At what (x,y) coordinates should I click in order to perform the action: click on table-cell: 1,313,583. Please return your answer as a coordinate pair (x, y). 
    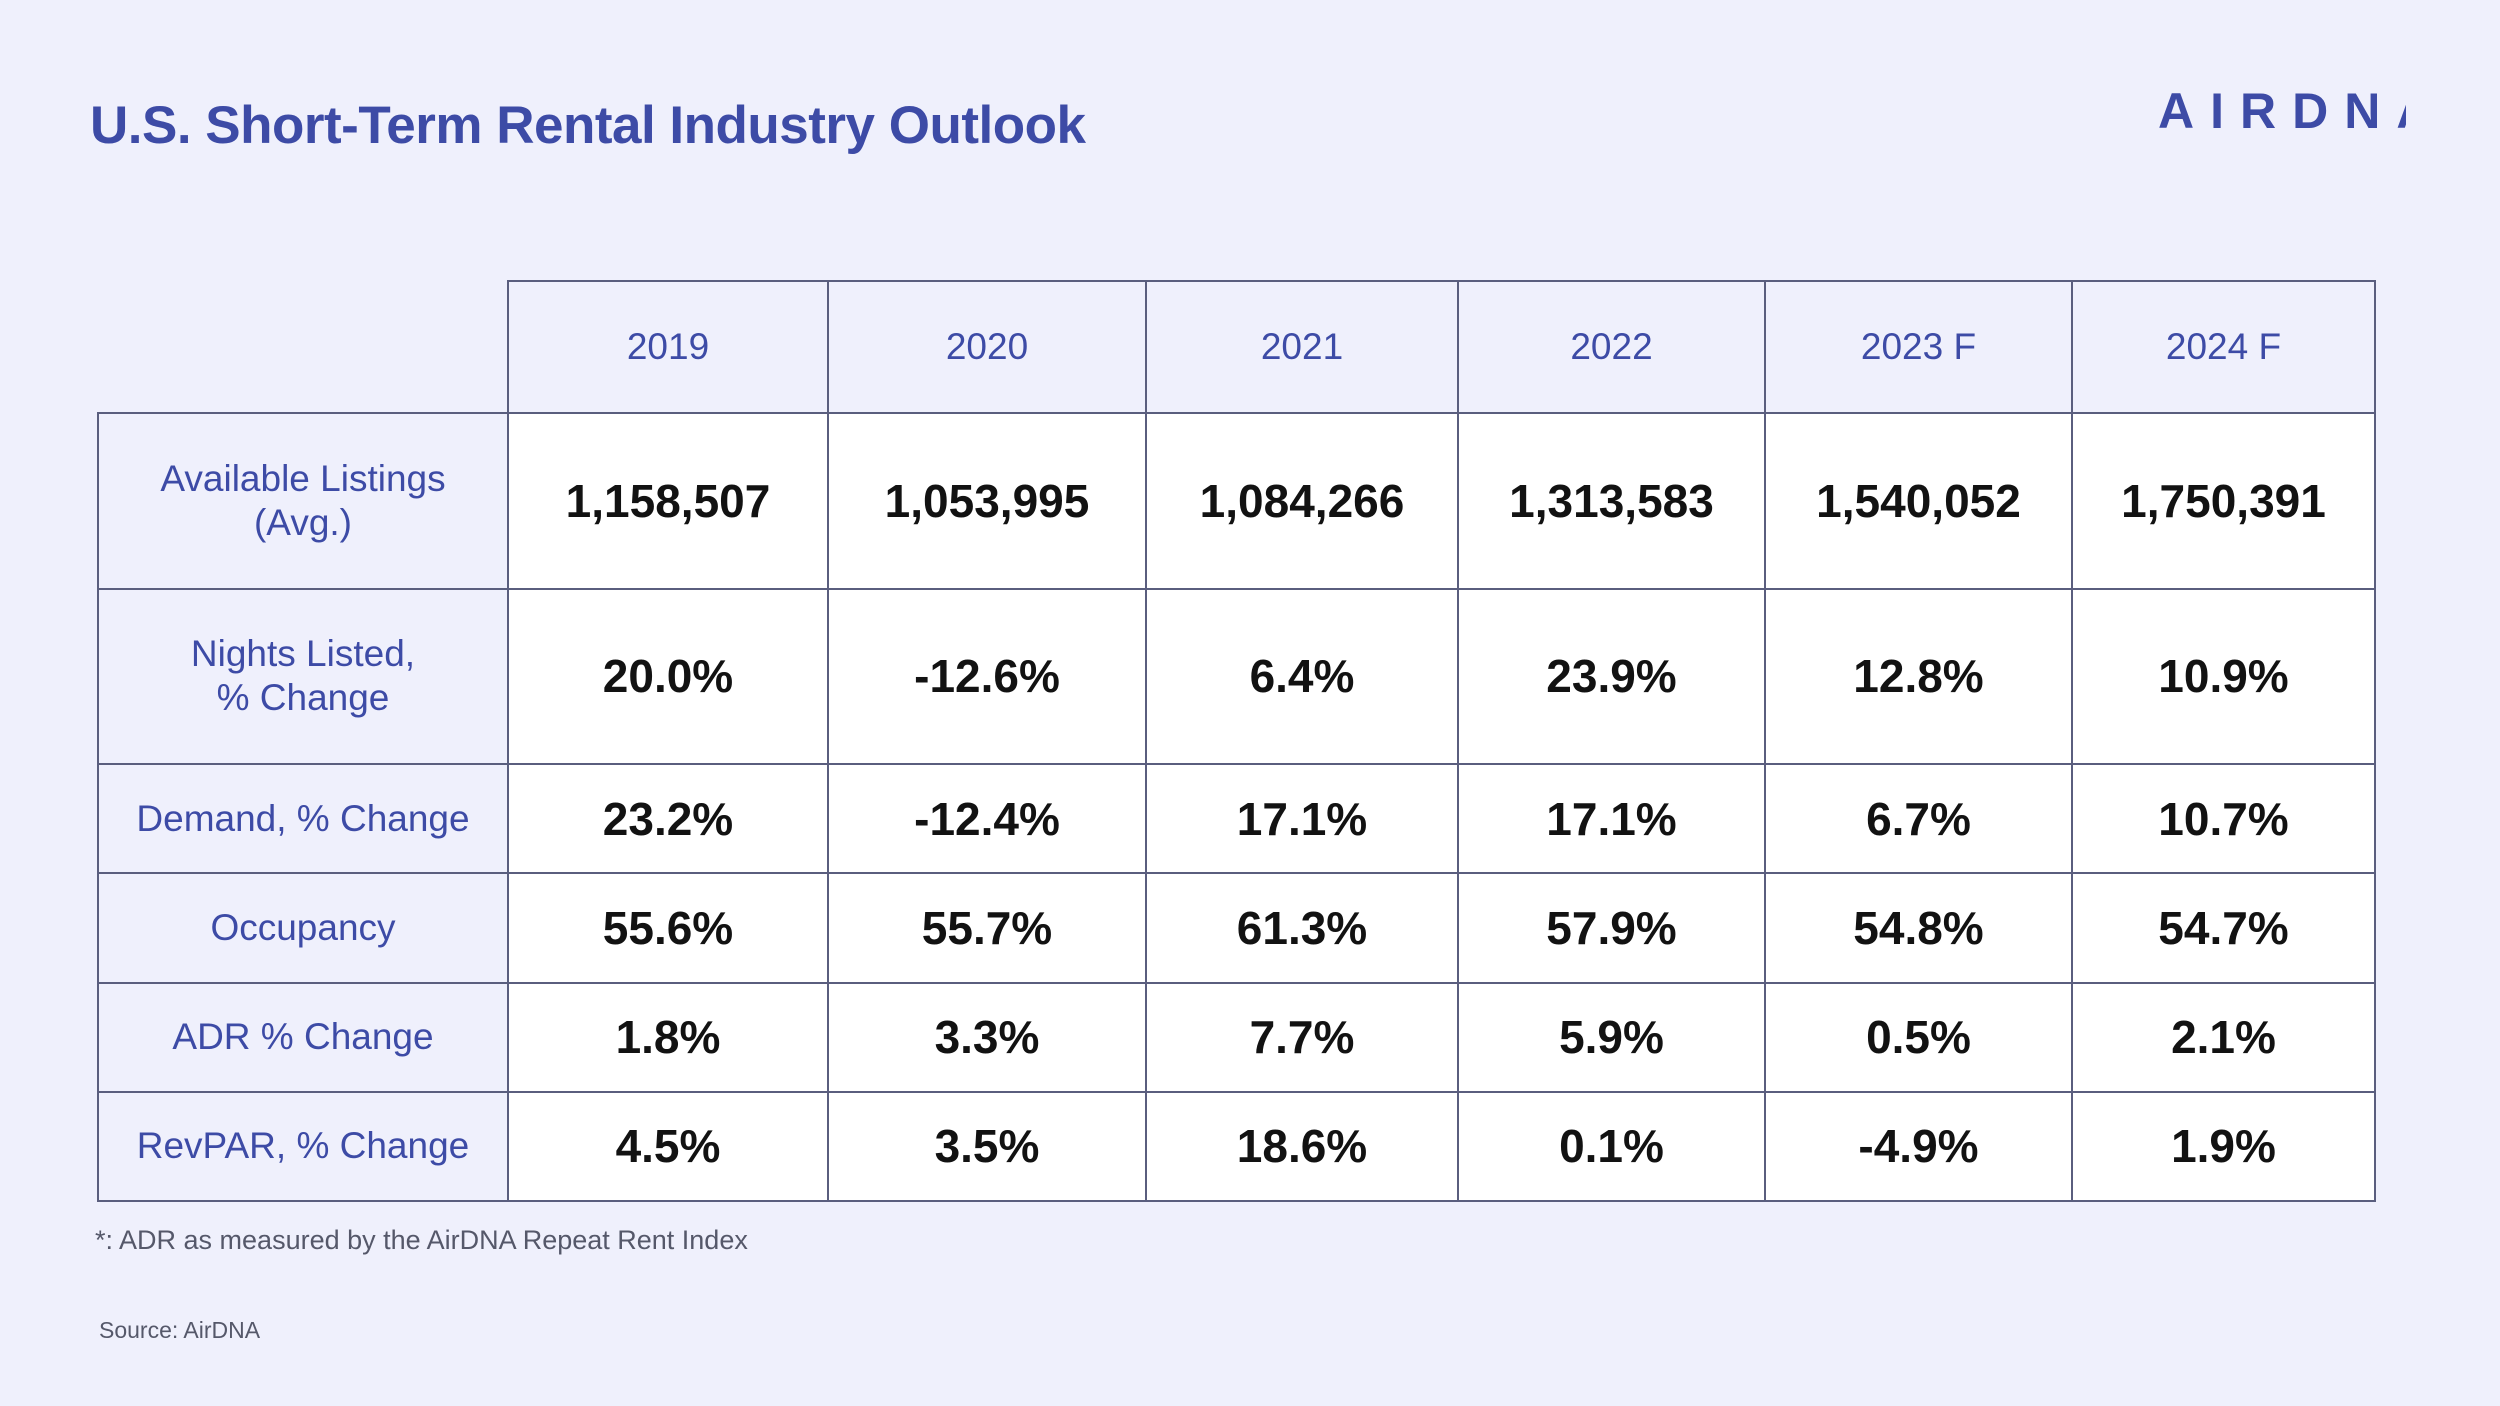
    Looking at the image, I should click on (1611, 501).